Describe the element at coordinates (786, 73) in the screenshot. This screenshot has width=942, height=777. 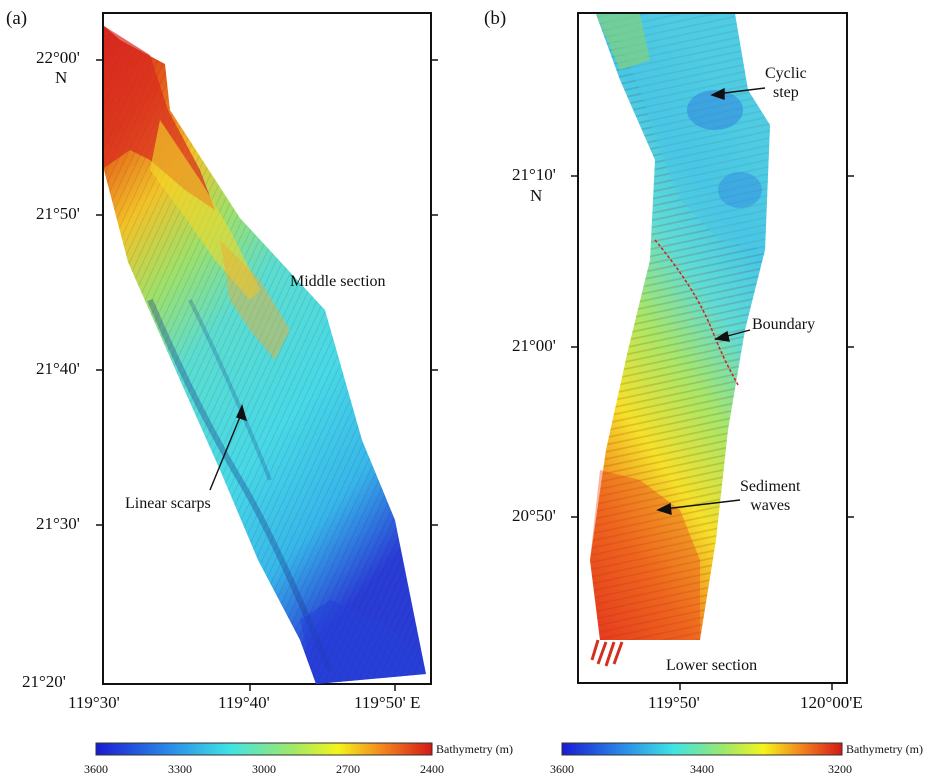
I see `cyclic-step-line1: Cyclic` at that location.